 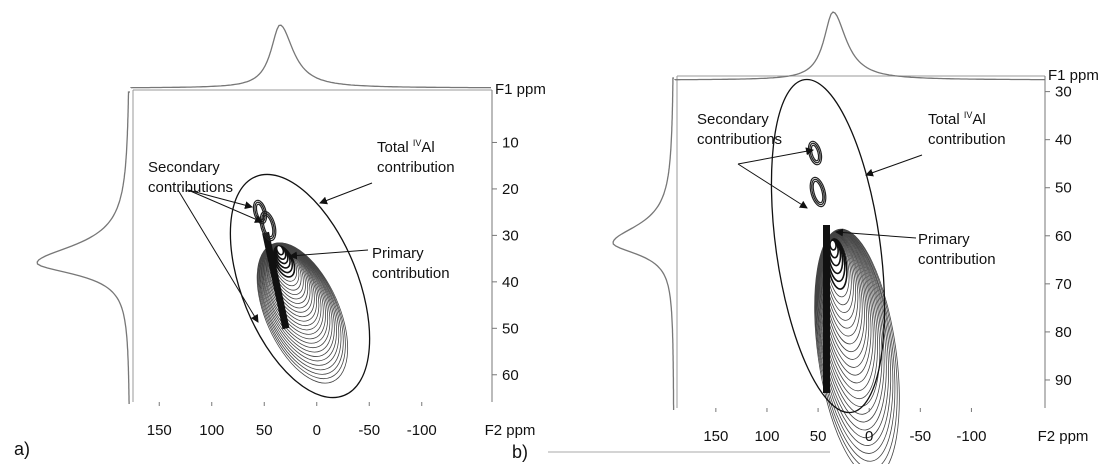 I want to click on contour, so click(x=302, y=313).